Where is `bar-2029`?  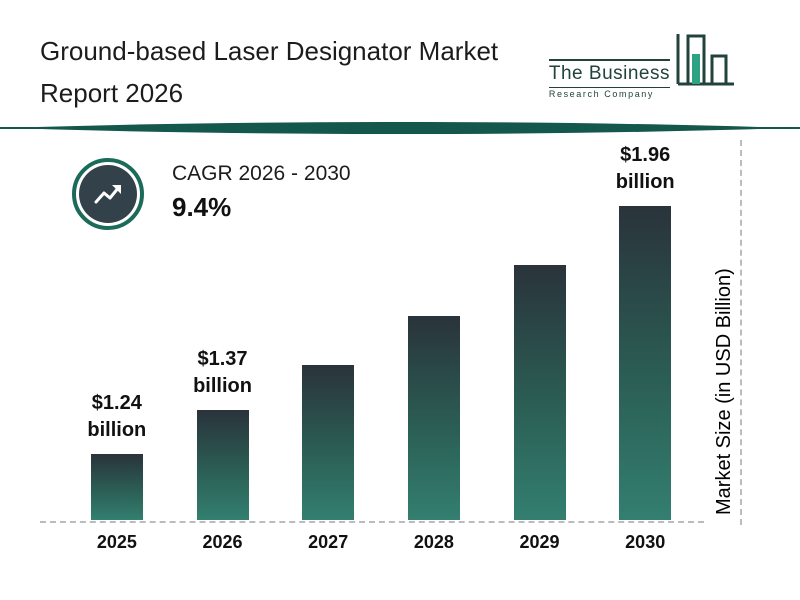 bar-2029 is located at coordinates (539, 392).